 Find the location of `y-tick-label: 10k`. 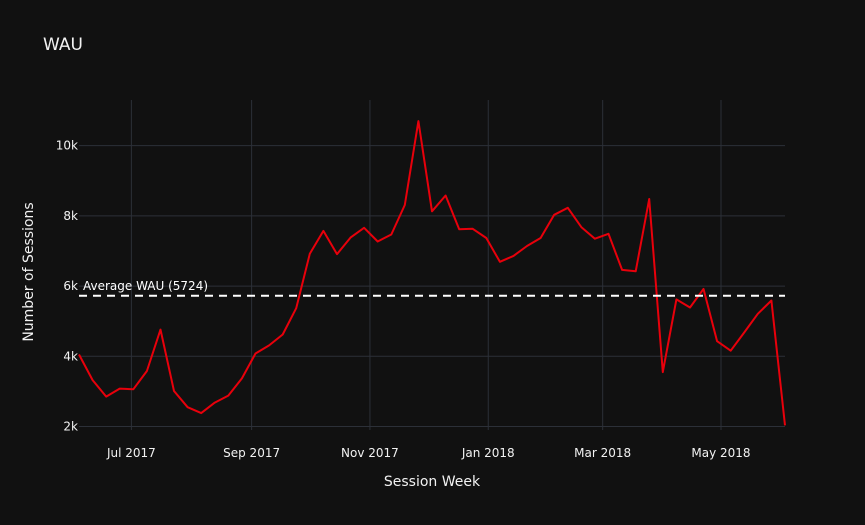

y-tick-label: 10k is located at coordinates (67, 146).